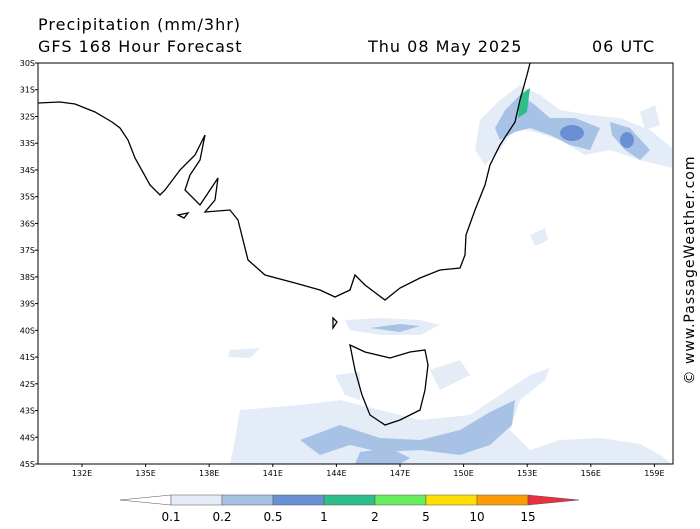 The image size is (700, 529). What do you see at coordinates (27, 250) in the screenshot?
I see `lat-label: 37S` at bounding box center [27, 250].